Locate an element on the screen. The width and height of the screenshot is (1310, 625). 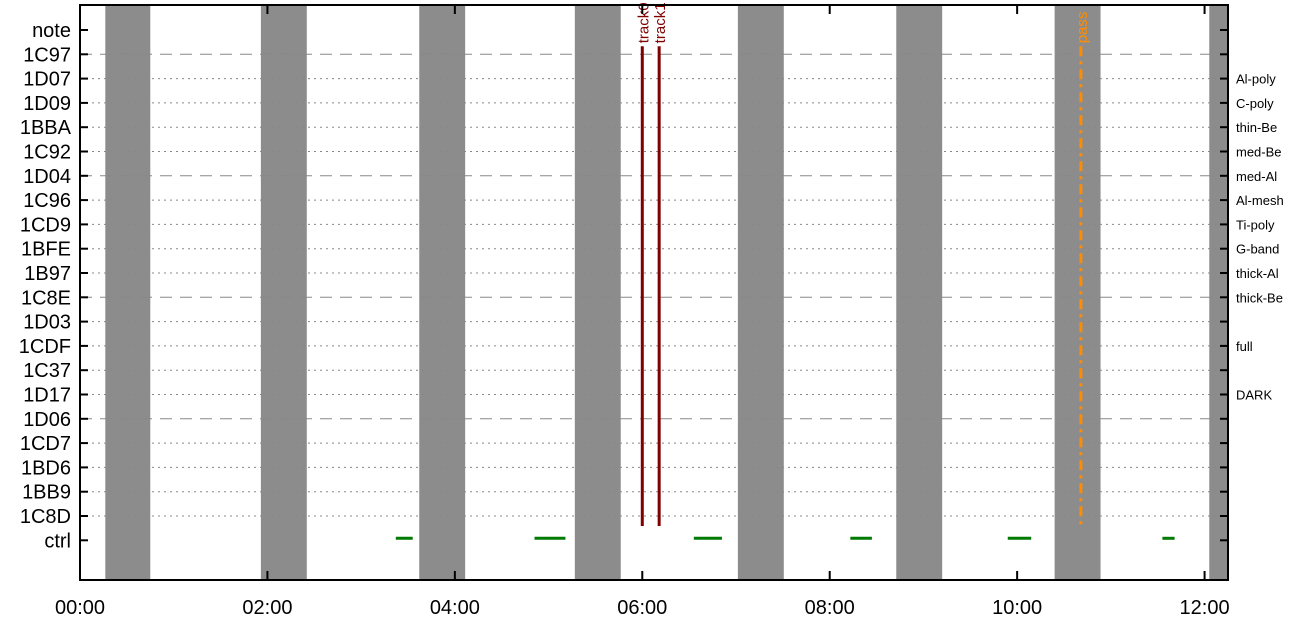
y-label: 1C92 is located at coordinates (47, 153).